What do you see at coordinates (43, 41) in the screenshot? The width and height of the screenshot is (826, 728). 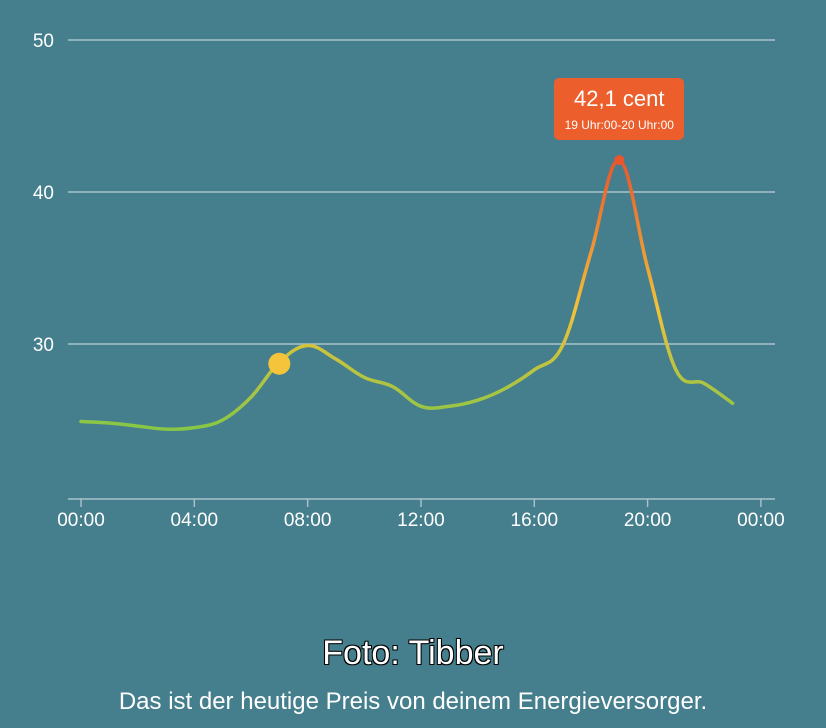 I see `y-tick-label: 50` at bounding box center [43, 41].